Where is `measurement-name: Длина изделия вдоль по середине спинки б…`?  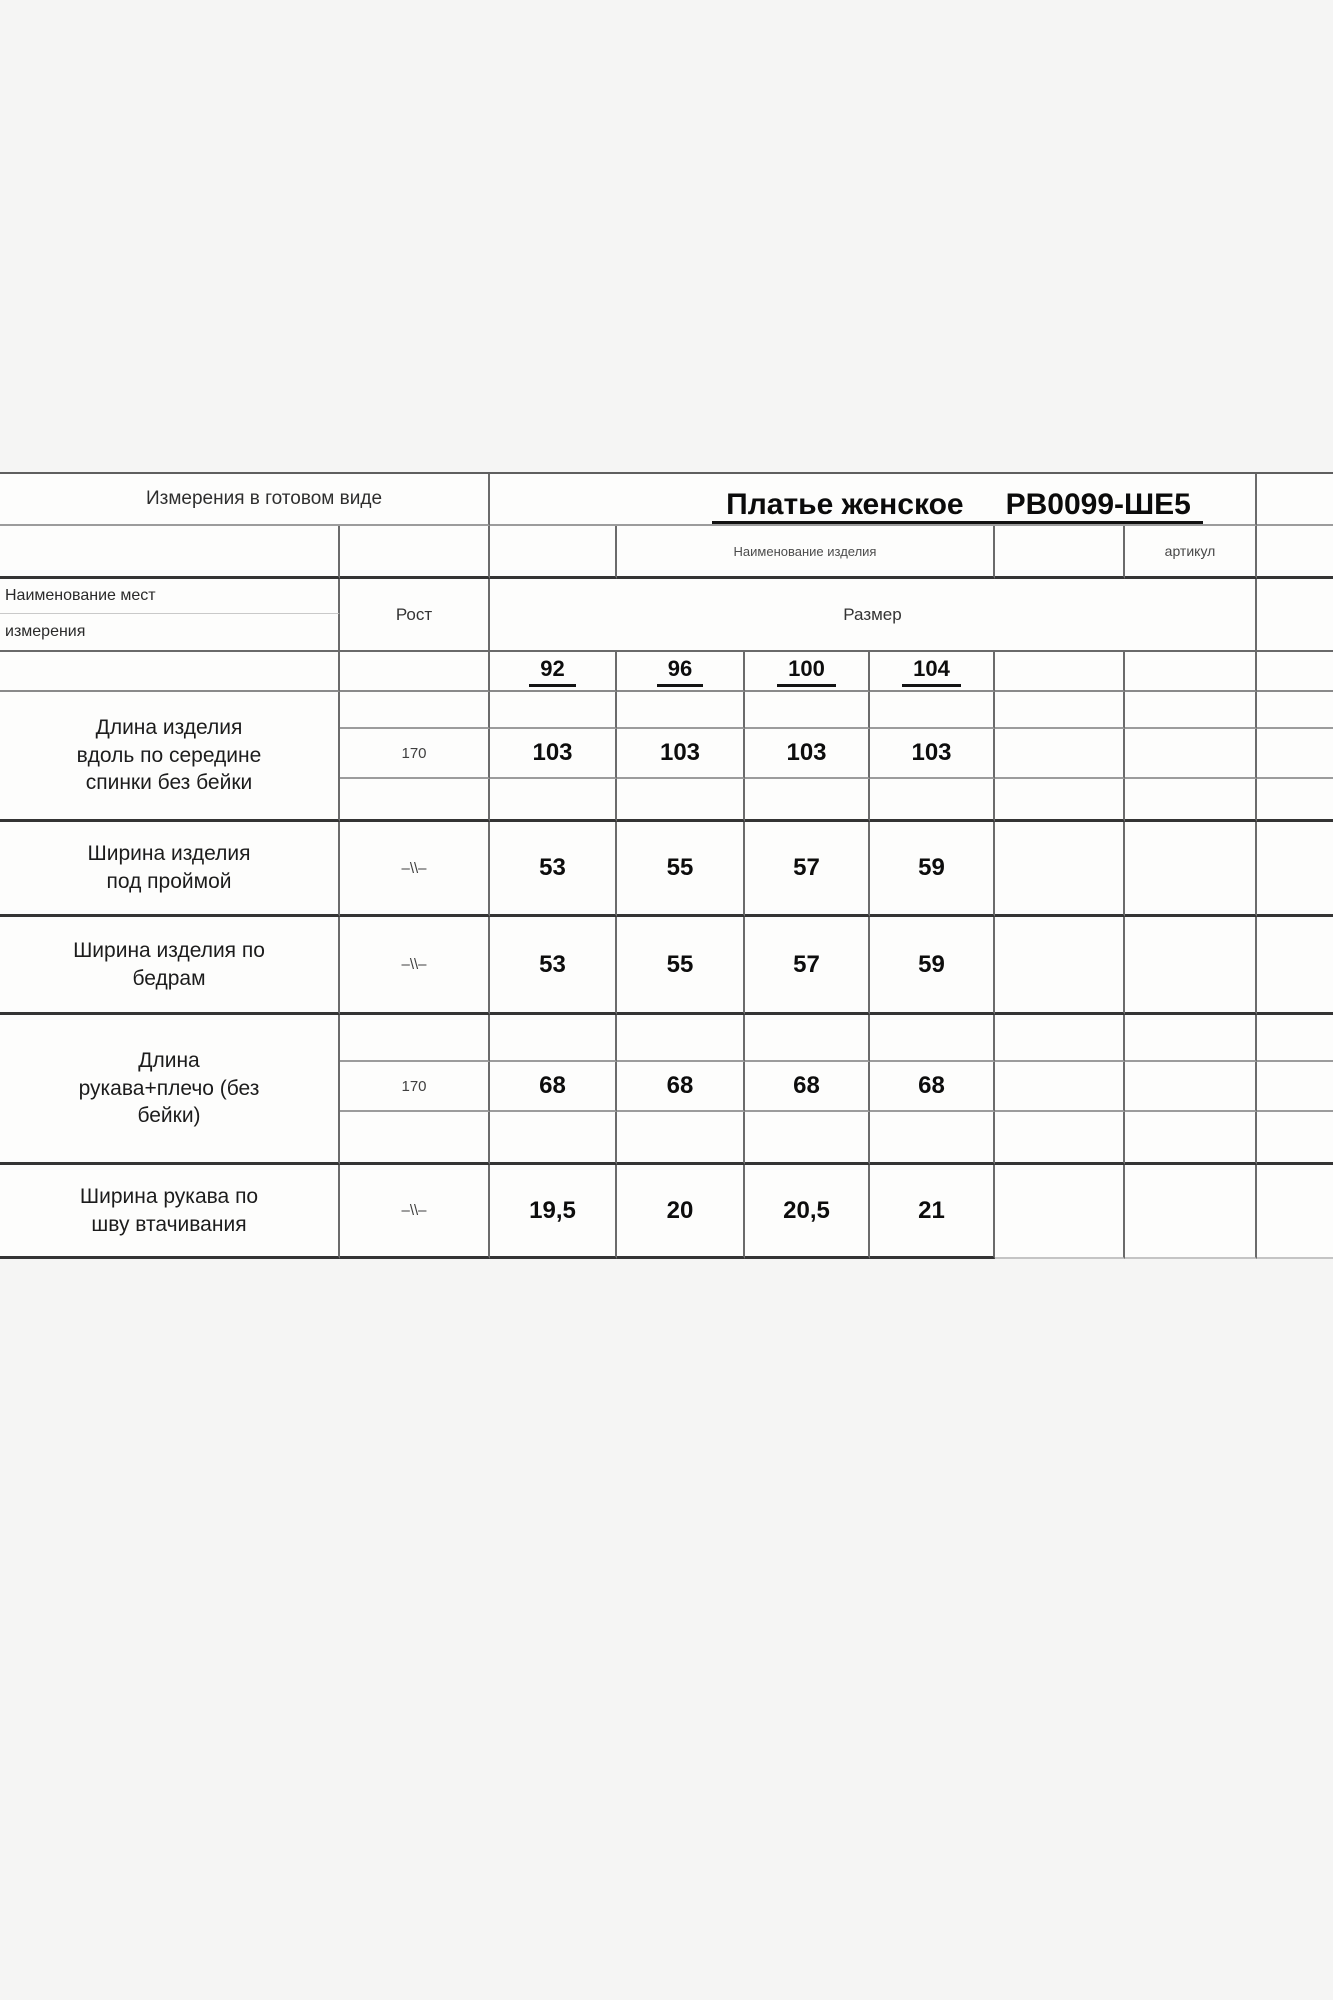
measurement-name: Длина изделия вдоль по середине спинки б… is located at coordinates (170, 757).